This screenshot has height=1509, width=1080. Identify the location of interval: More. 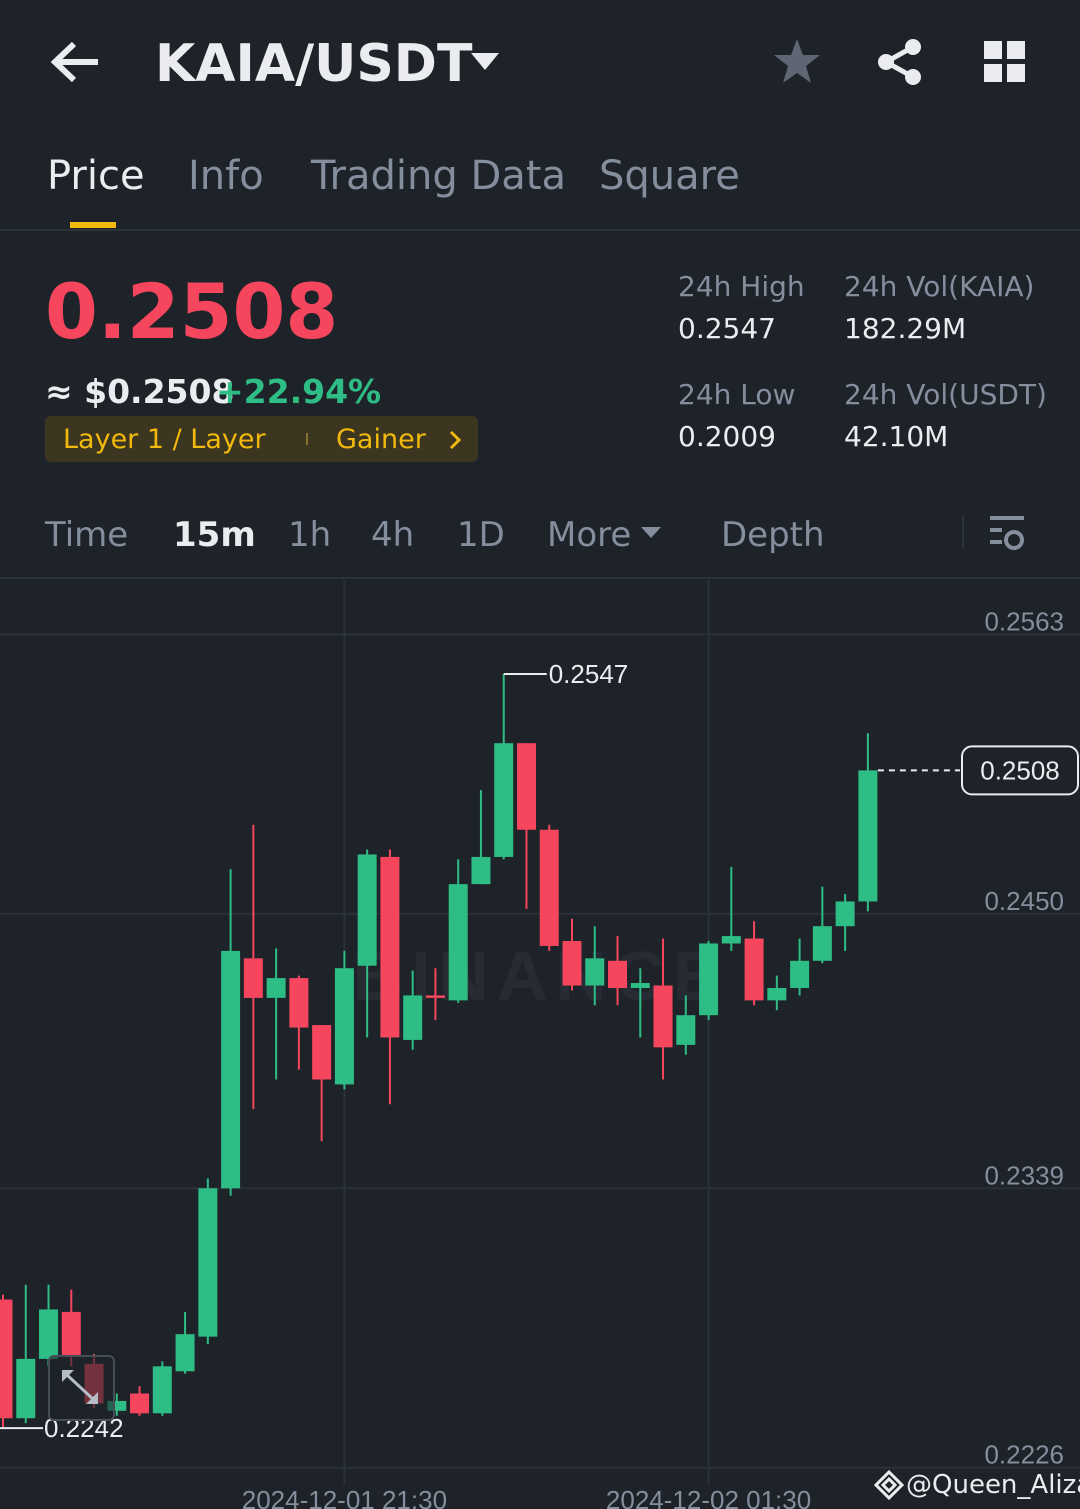
(589, 535).